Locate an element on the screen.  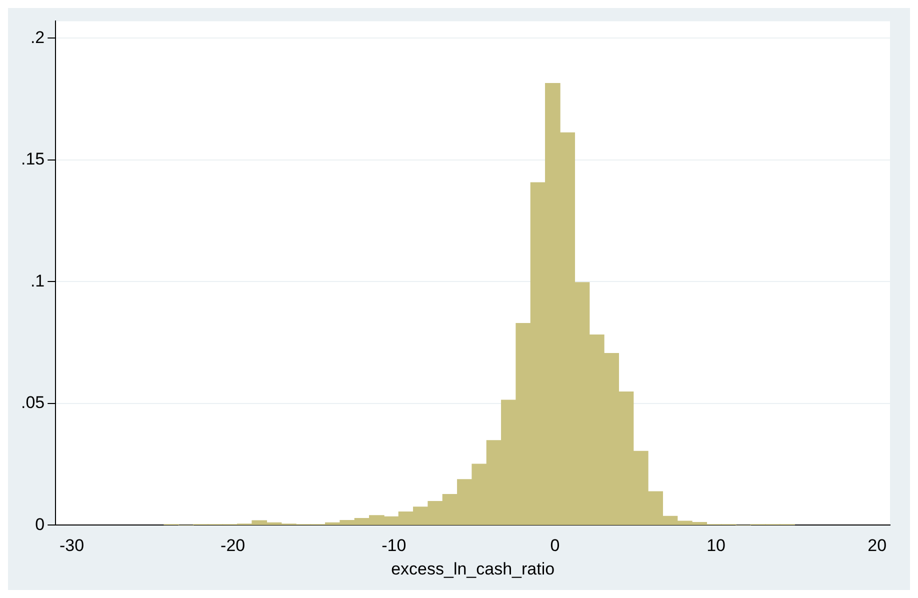
x-tick-label: 0 is located at coordinates (555, 546).